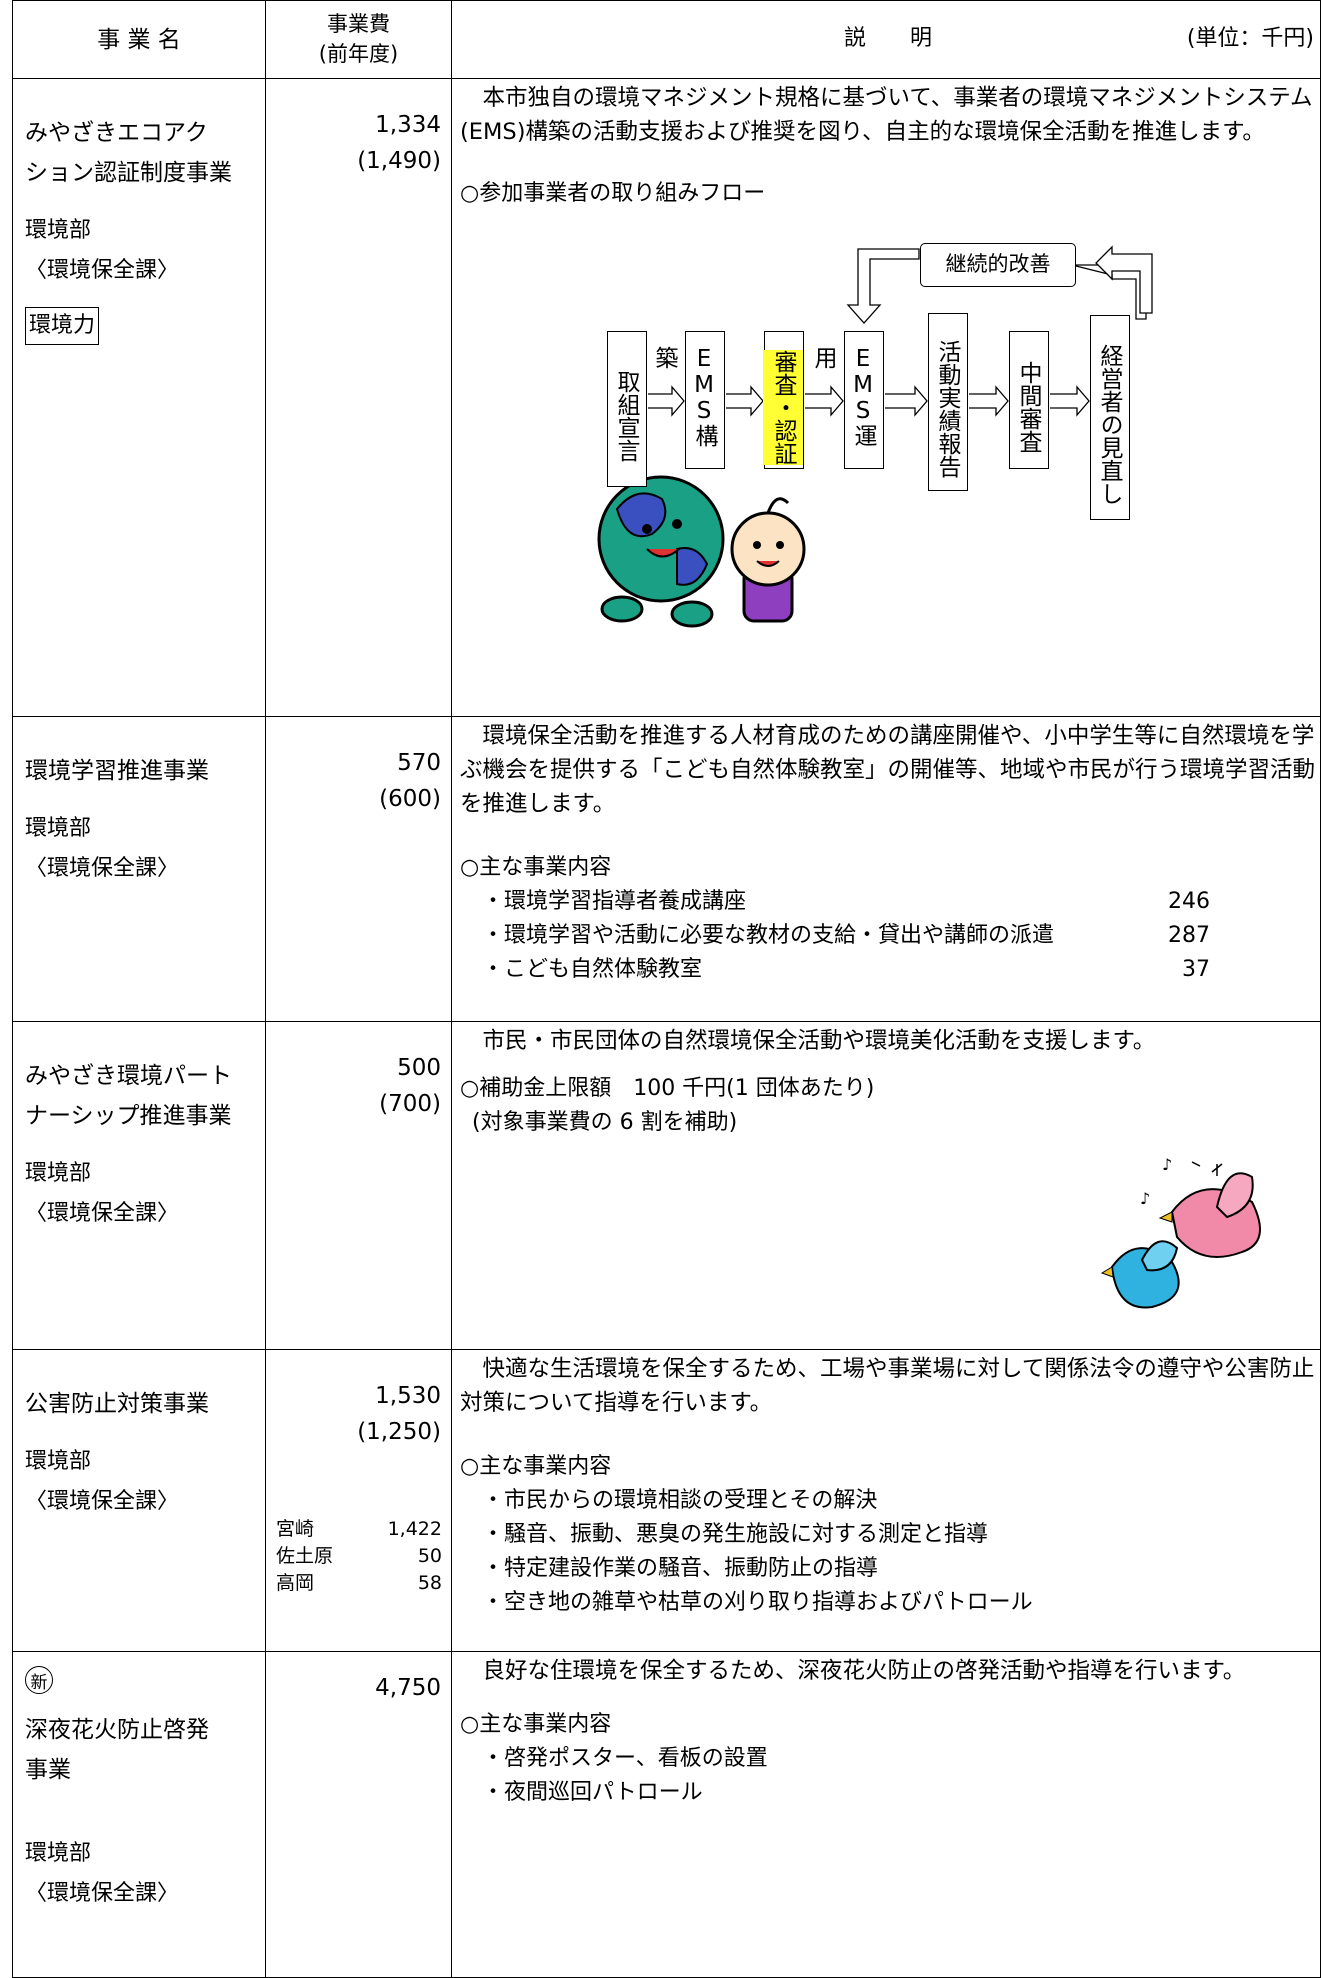 This screenshot has height=1978, width=1323. Describe the element at coordinates (626, 416) in the screenshot. I see `flow-step-label: 取組宣言` at that location.